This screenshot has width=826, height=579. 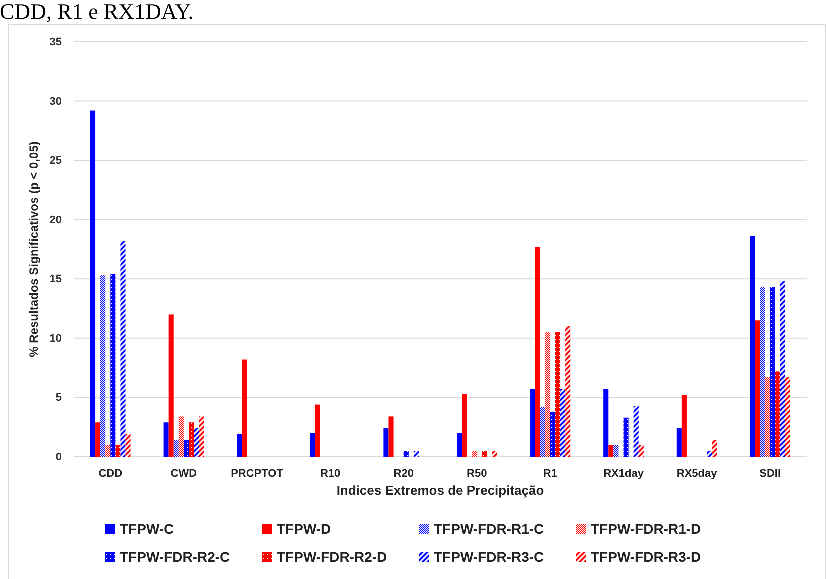 What do you see at coordinates (257, 474) in the screenshot?
I see `x-tick-label: PRCPTOT` at bounding box center [257, 474].